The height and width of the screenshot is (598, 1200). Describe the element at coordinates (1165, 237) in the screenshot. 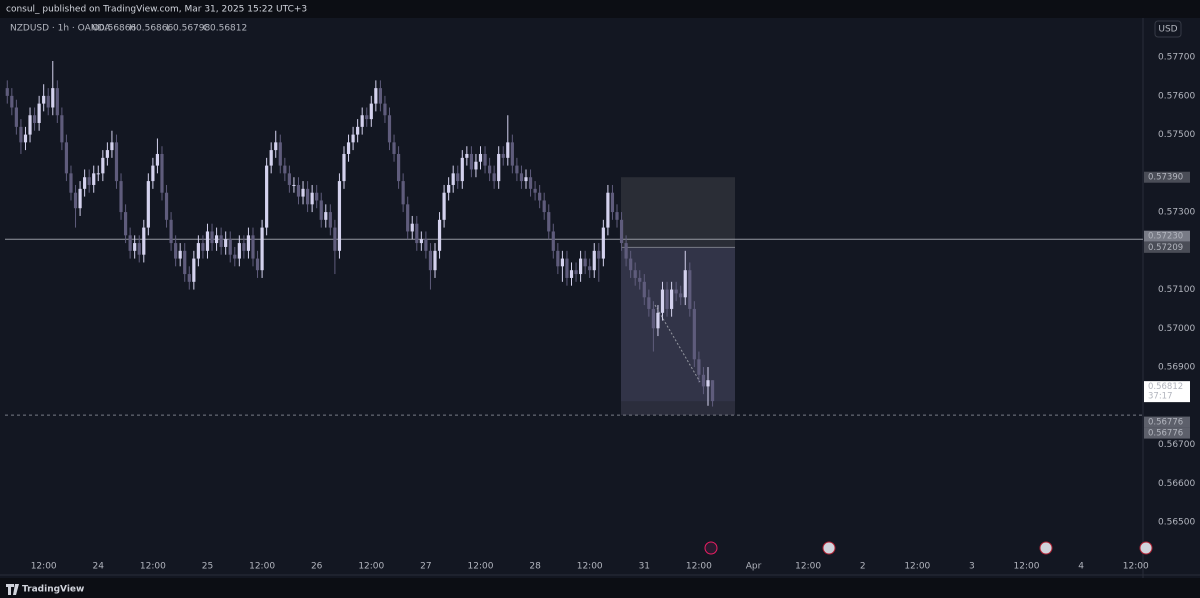

I see `price-label: 0.57230` at that location.